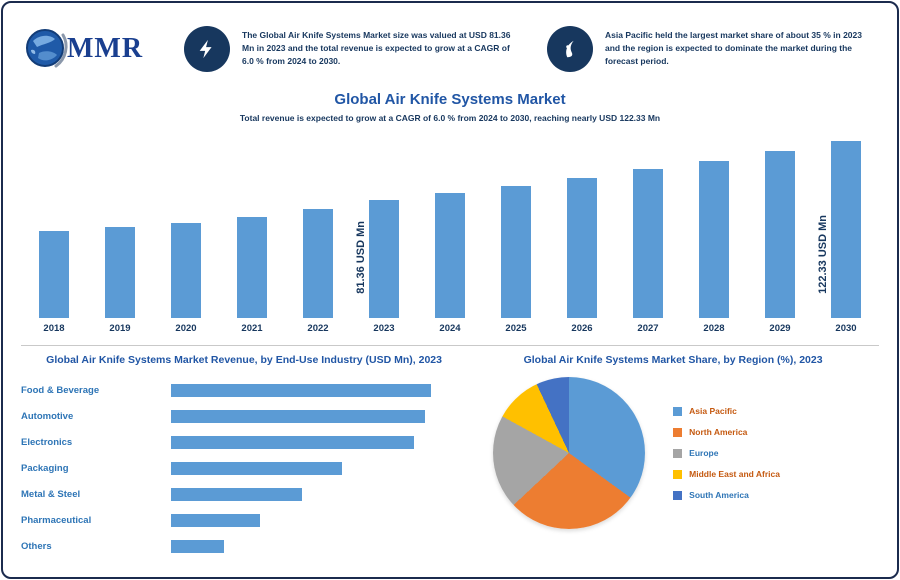  What do you see at coordinates (45, 468) in the screenshot?
I see `segment-label: Packaging` at bounding box center [45, 468].